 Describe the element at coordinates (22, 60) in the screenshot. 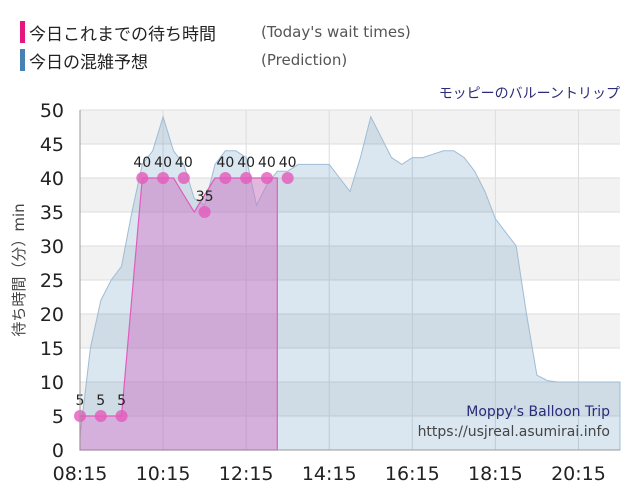

I see `legend-swatch-prediction` at that location.